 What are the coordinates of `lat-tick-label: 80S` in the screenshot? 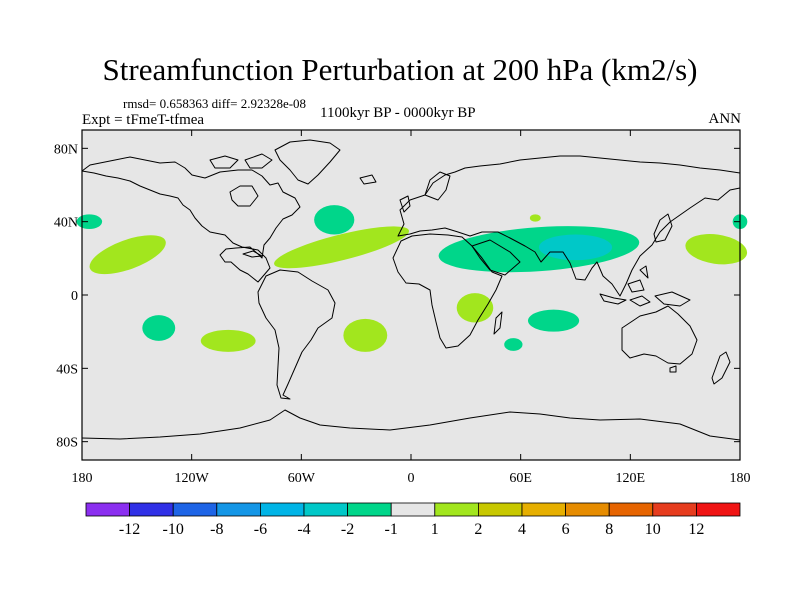 It's located at (67, 443).